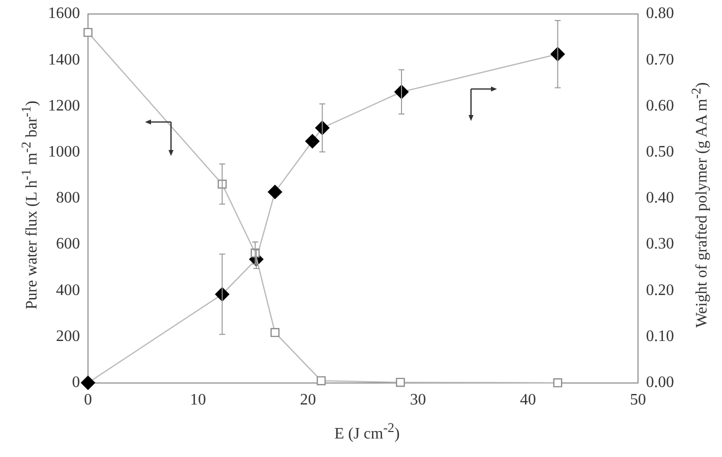  What do you see at coordinates (660, 383) in the screenshot?
I see `y2-tick-label: 0.00` at bounding box center [660, 383].